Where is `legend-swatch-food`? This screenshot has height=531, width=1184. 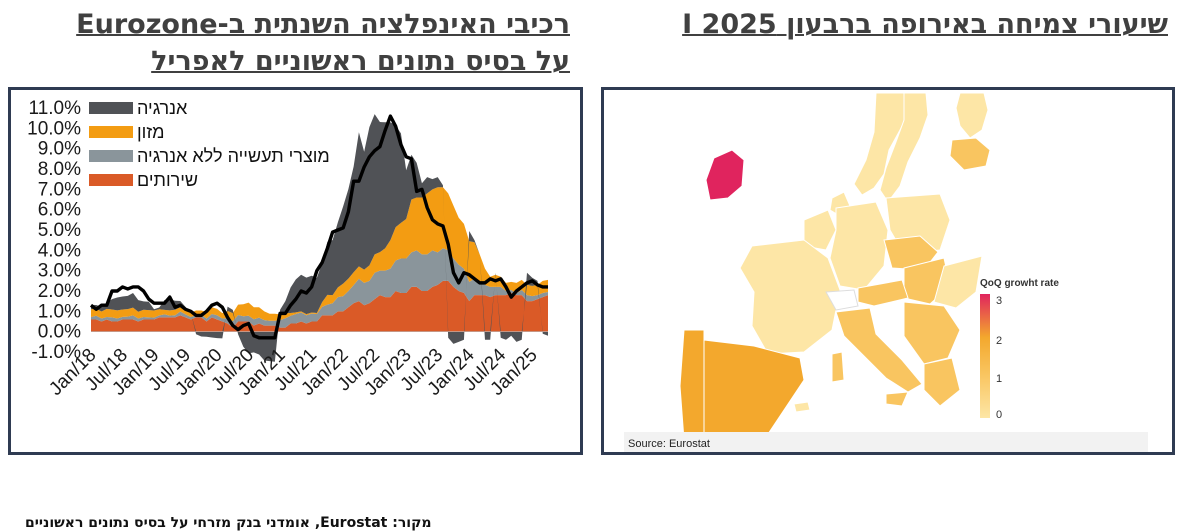
legend-swatch-food is located at coordinates (111, 132).